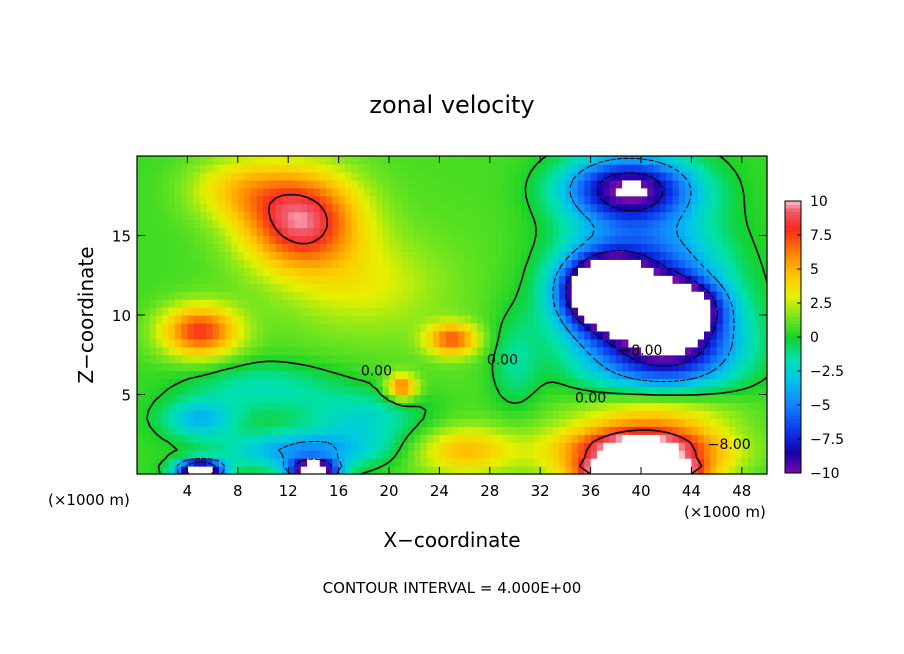 Image resolution: width=904 pixels, height=654 pixels. Describe the element at coordinates (793, 464) in the screenshot. I see `colorbar-segment` at that location.